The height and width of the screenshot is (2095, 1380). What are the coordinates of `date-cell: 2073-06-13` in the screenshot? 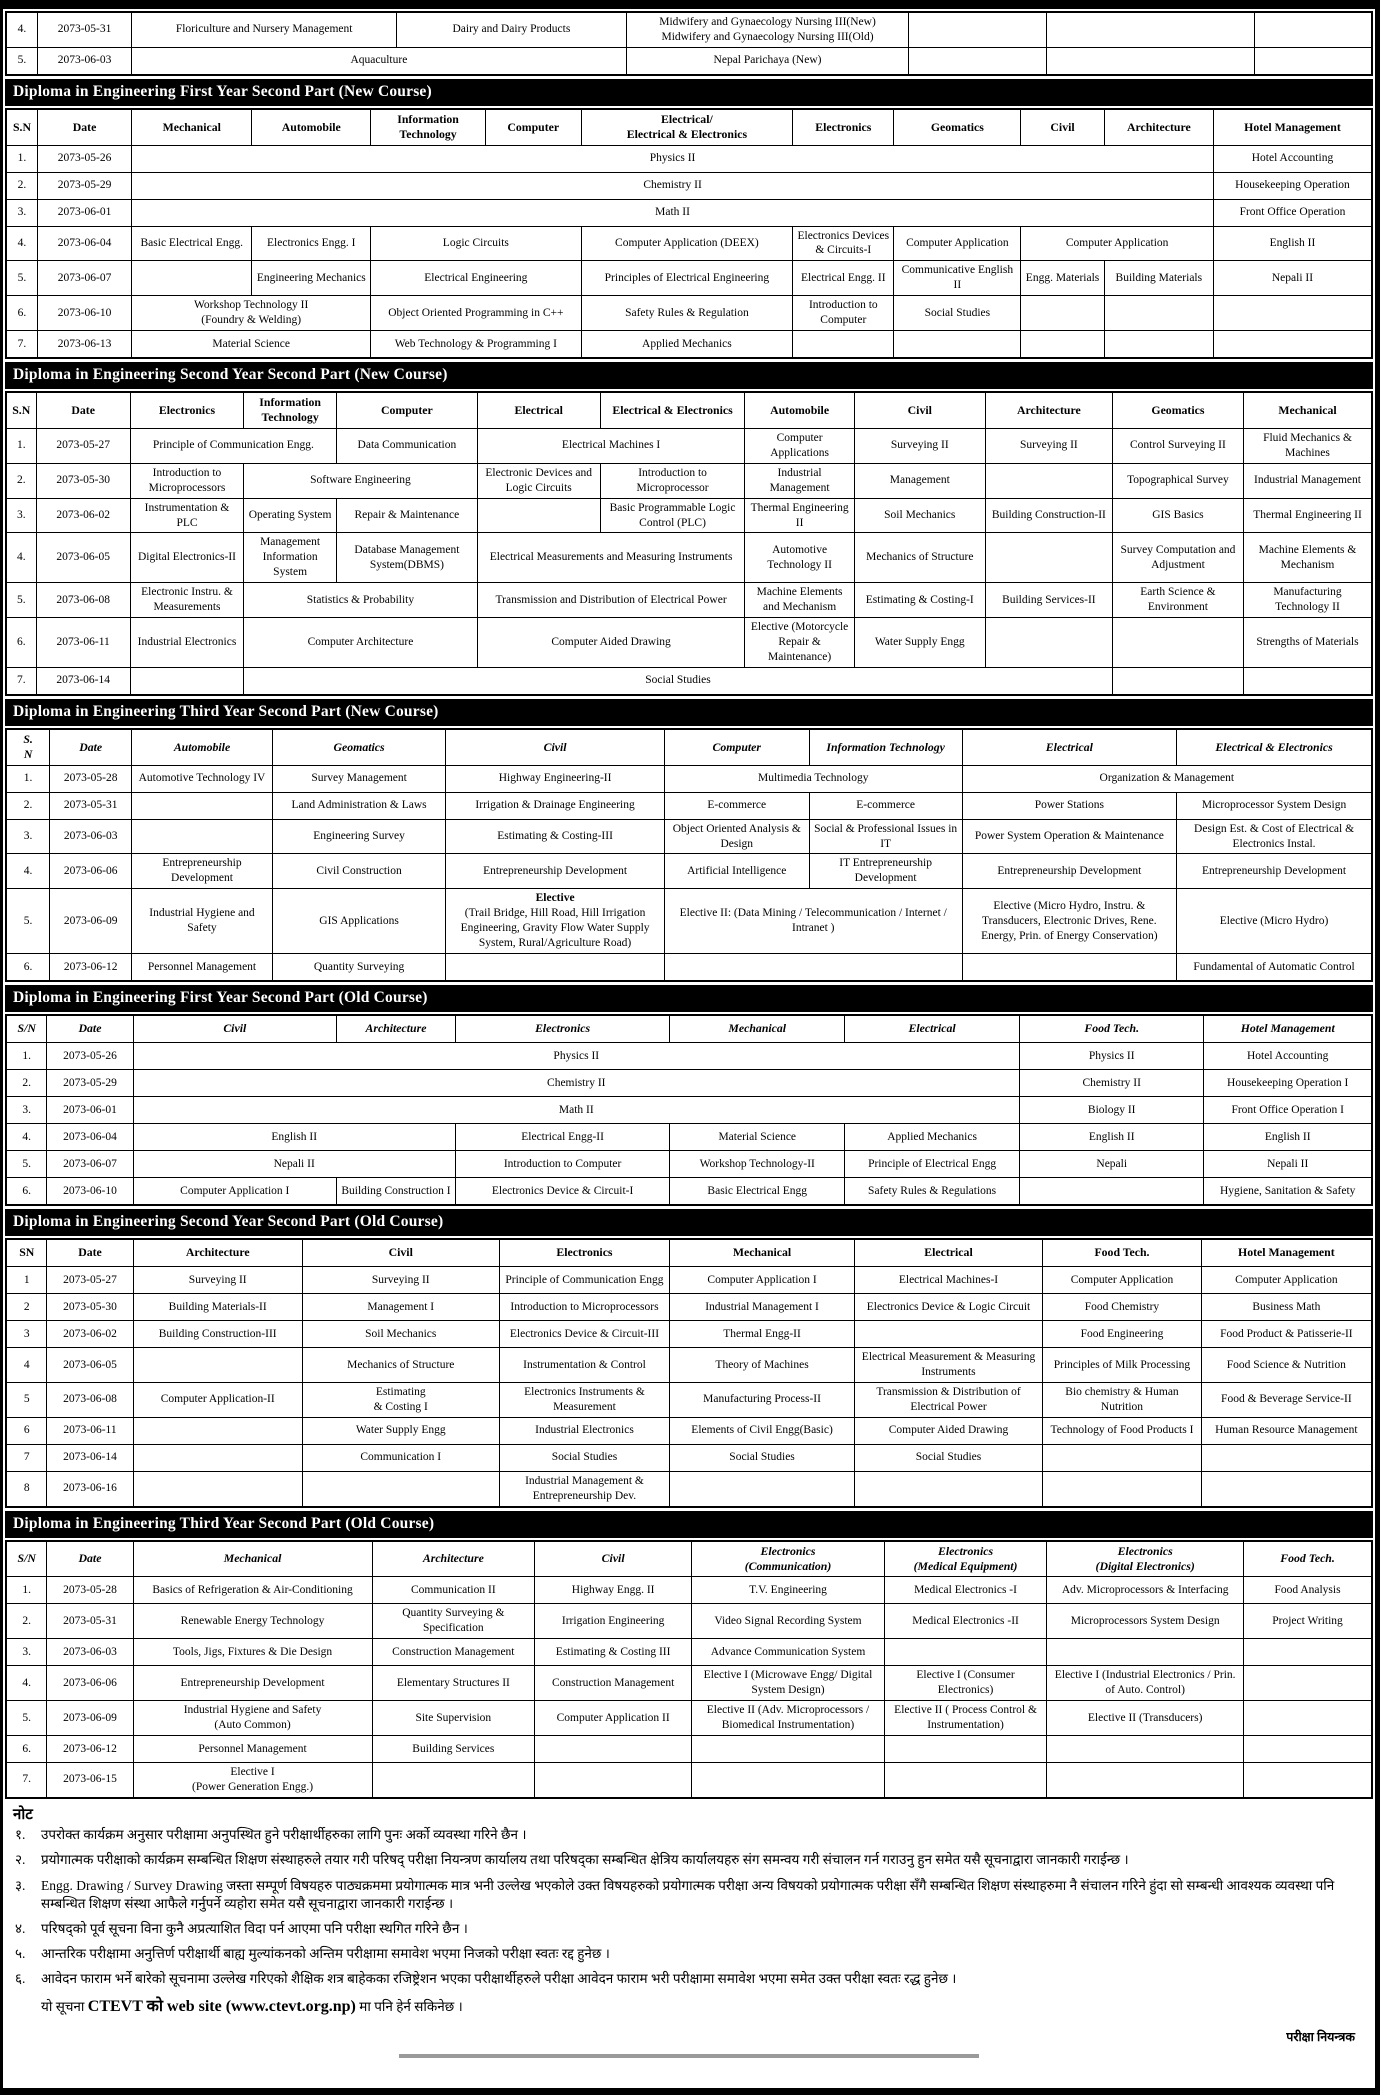 It's located at (84, 344).